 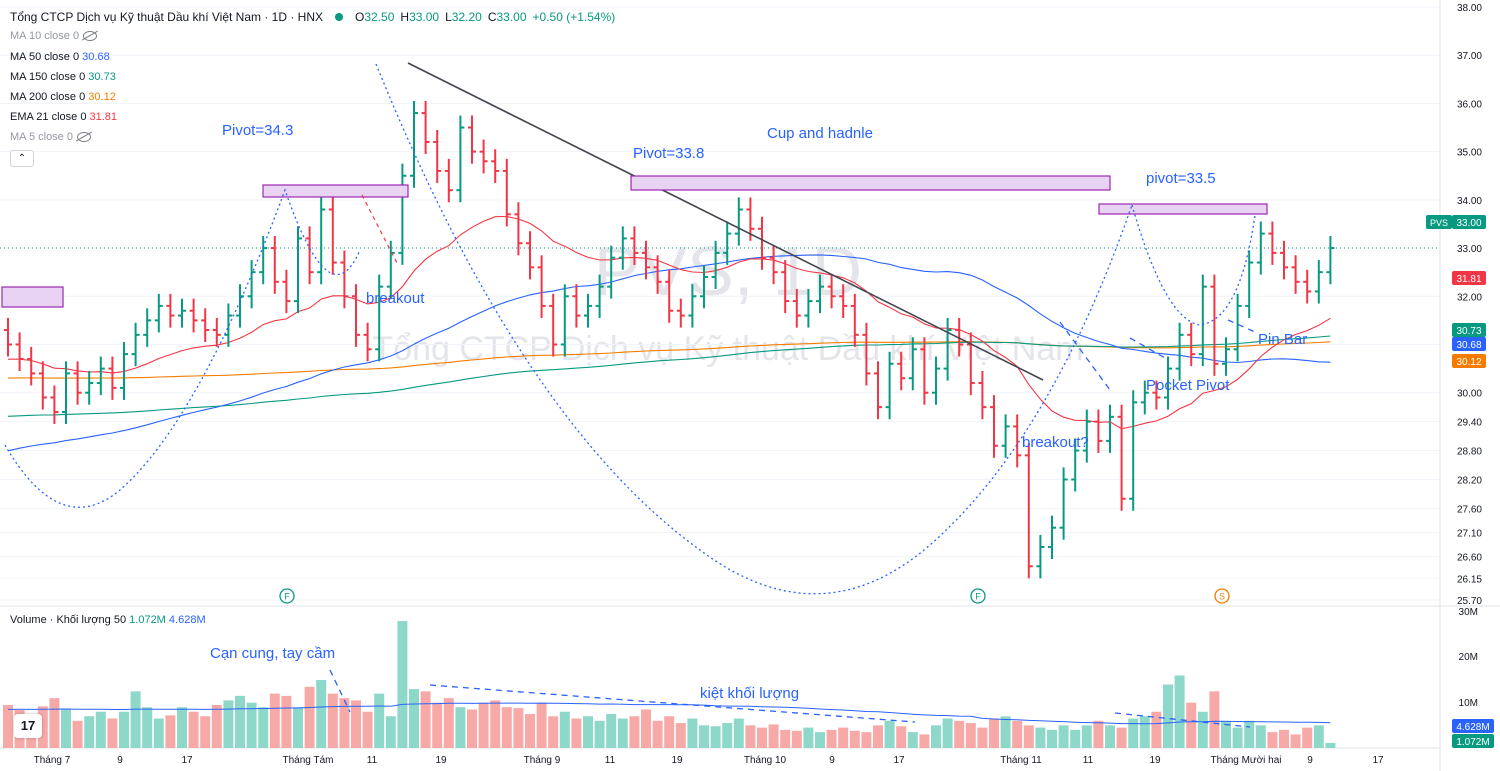 What do you see at coordinates (1469, 330) in the screenshot?
I see `price-label-box` at bounding box center [1469, 330].